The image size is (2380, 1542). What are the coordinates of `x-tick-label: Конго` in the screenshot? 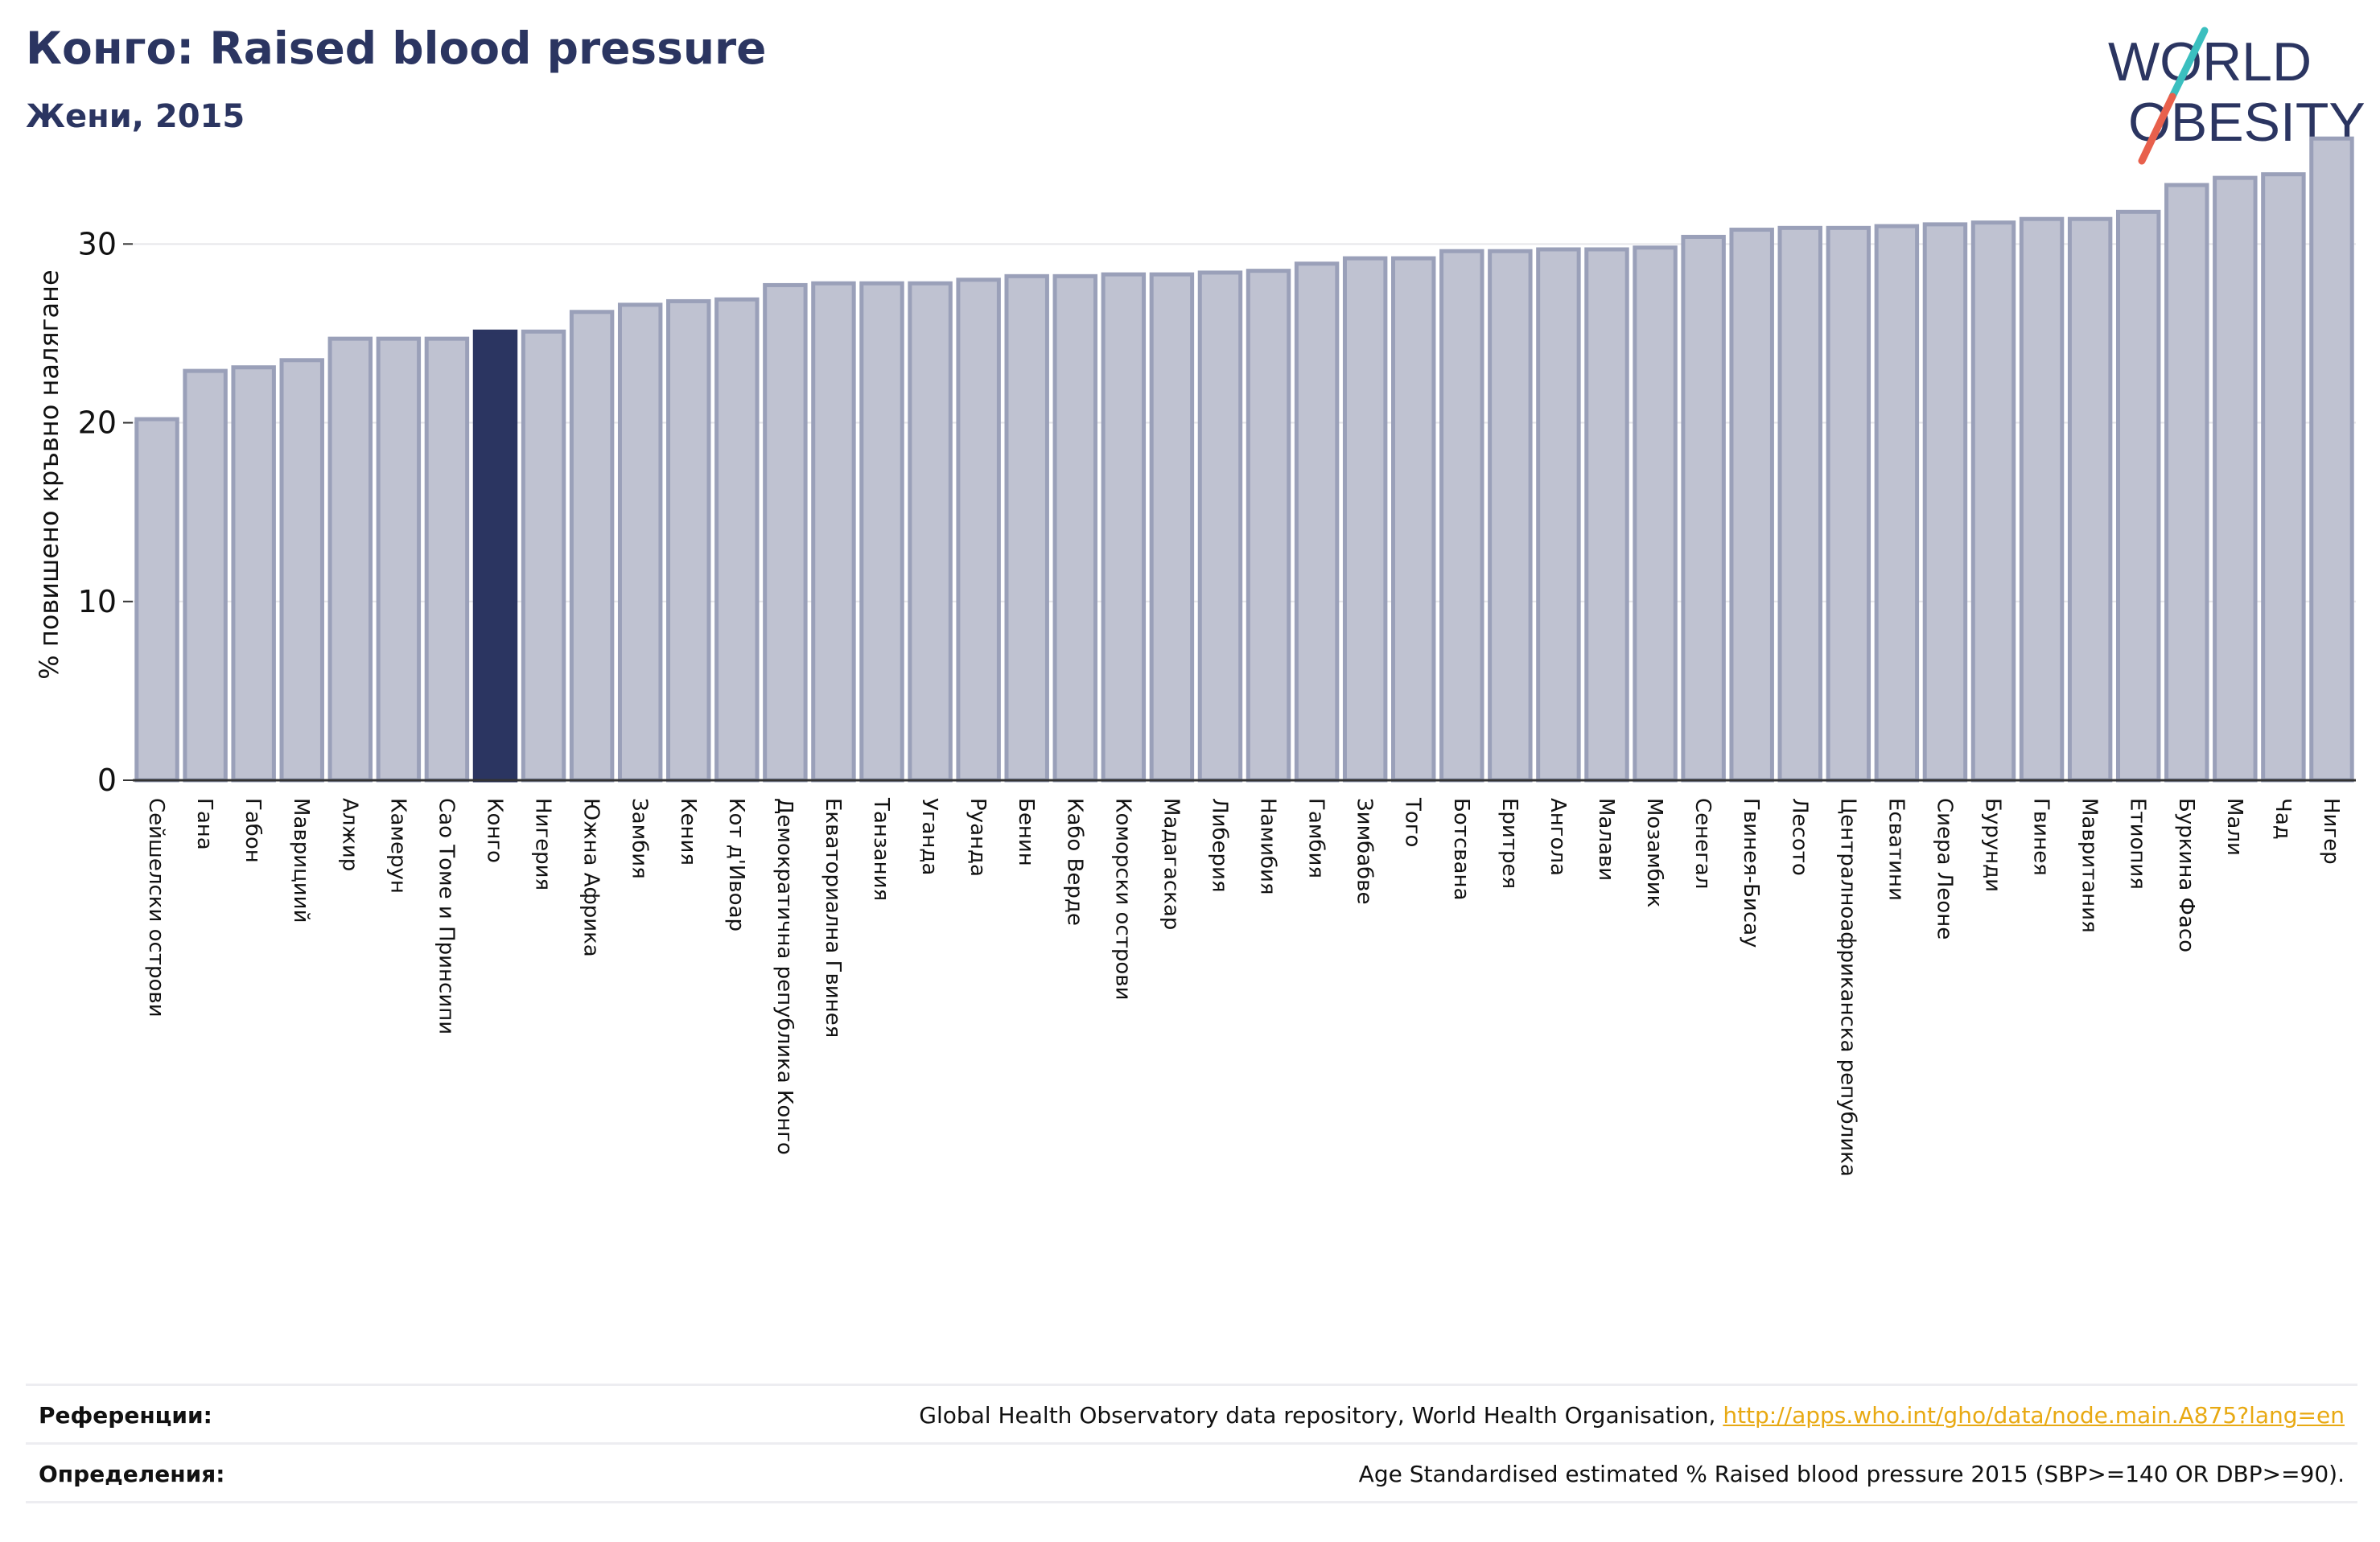 It's located at (494, 830).